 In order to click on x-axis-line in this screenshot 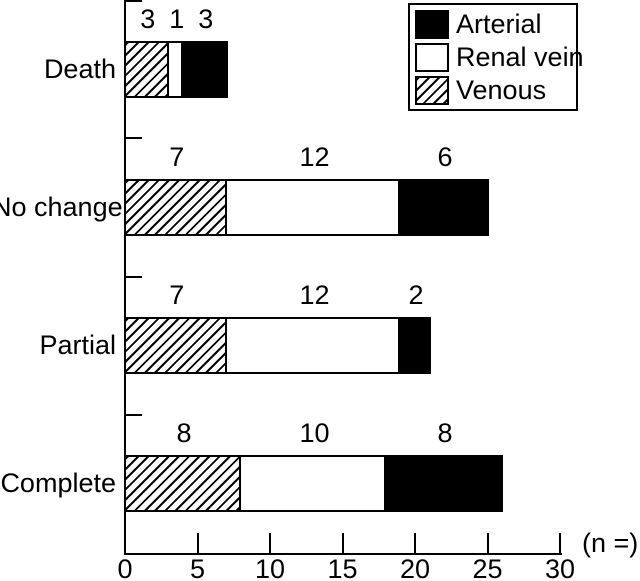, I will do `click(343, 554)`.